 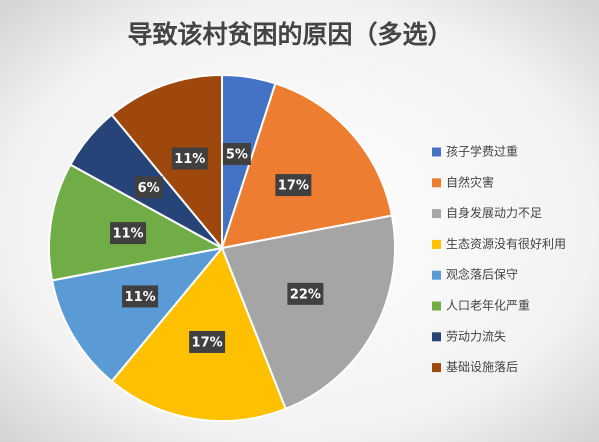 I want to click on legend-label: 劳动力流失, so click(x=476, y=335).